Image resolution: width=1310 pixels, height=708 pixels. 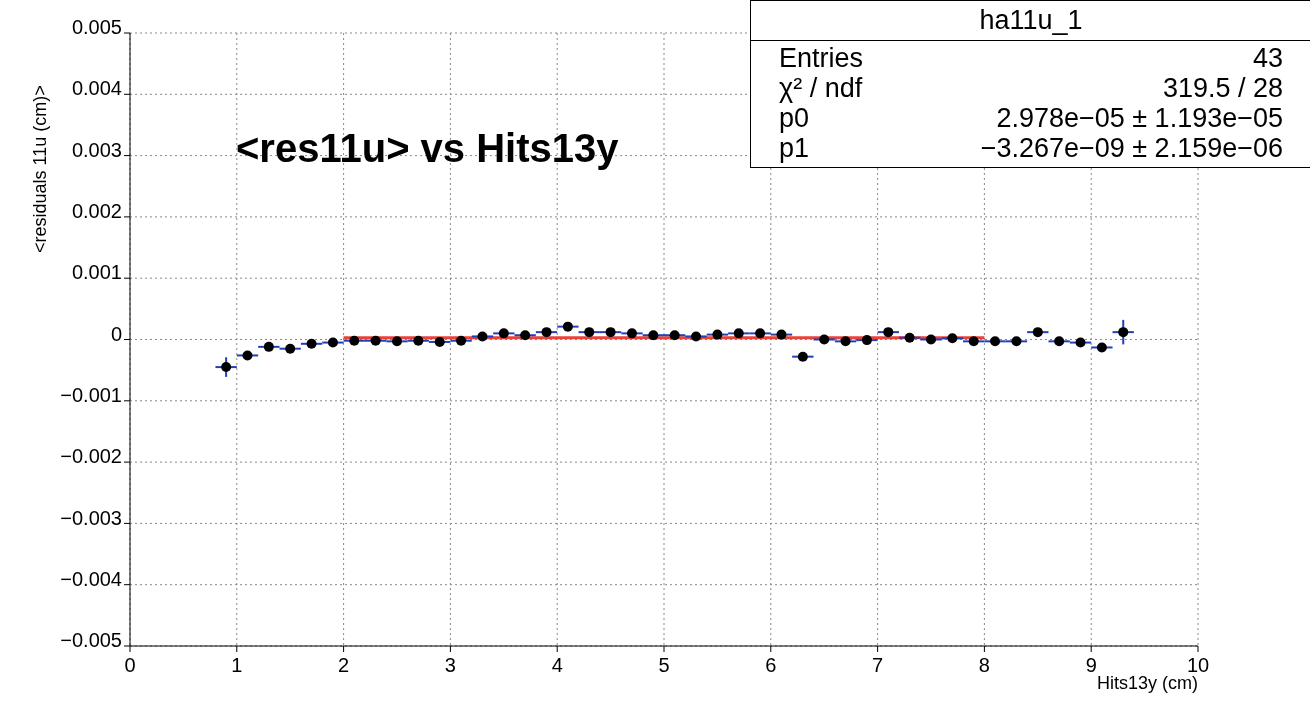 What do you see at coordinates (39, 169) in the screenshot?
I see `y-axis-title: <residuals 11u (cm)>` at bounding box center [39, 169].